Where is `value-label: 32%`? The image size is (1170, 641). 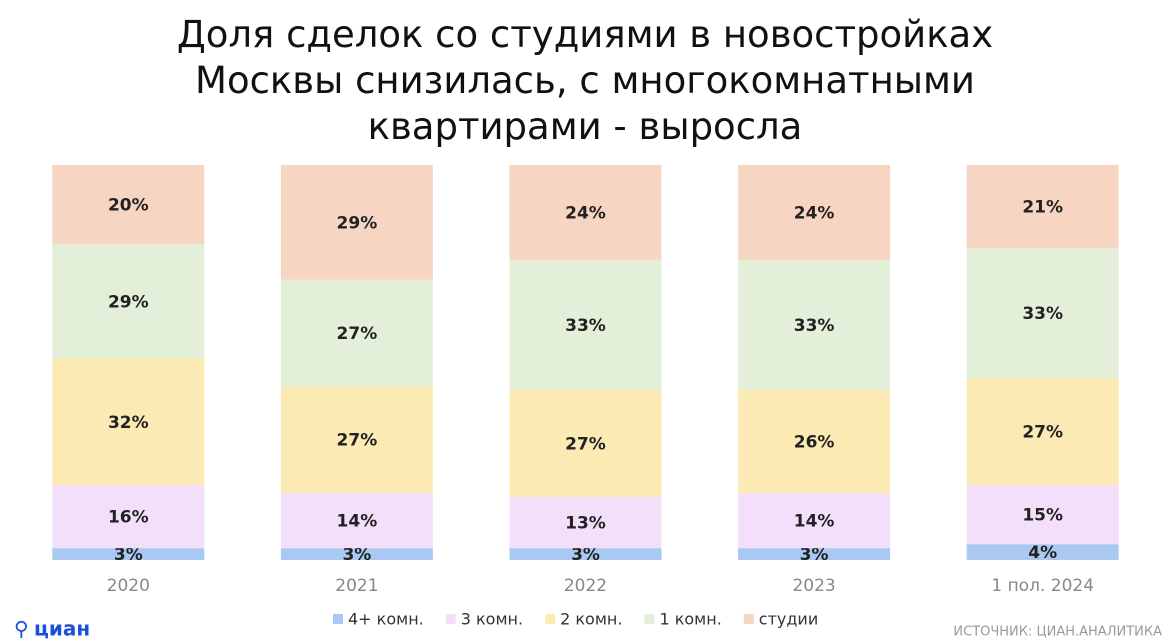 value-label: 32% is located at coordinates (128, 423).